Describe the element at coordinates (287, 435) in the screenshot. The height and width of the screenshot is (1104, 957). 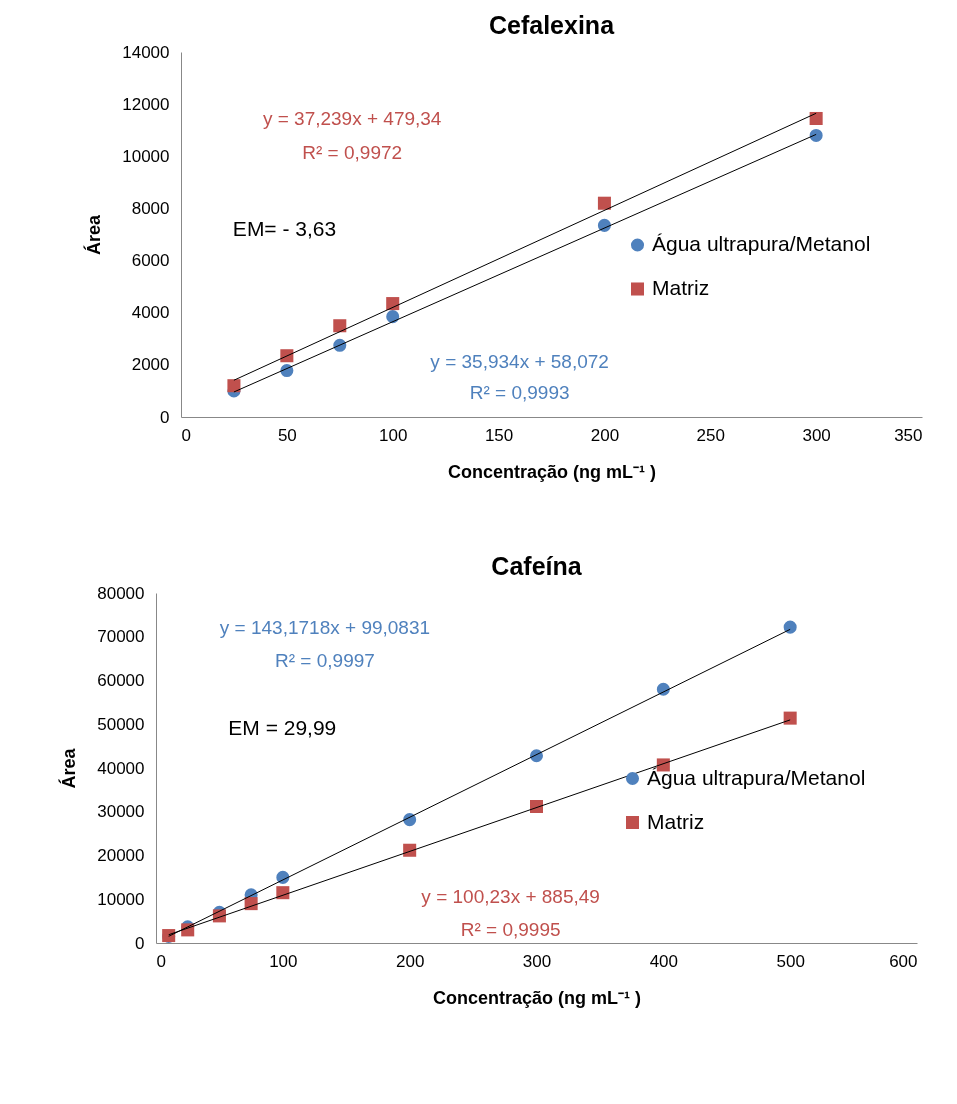
I see `x-tick-label: 50` at that location.